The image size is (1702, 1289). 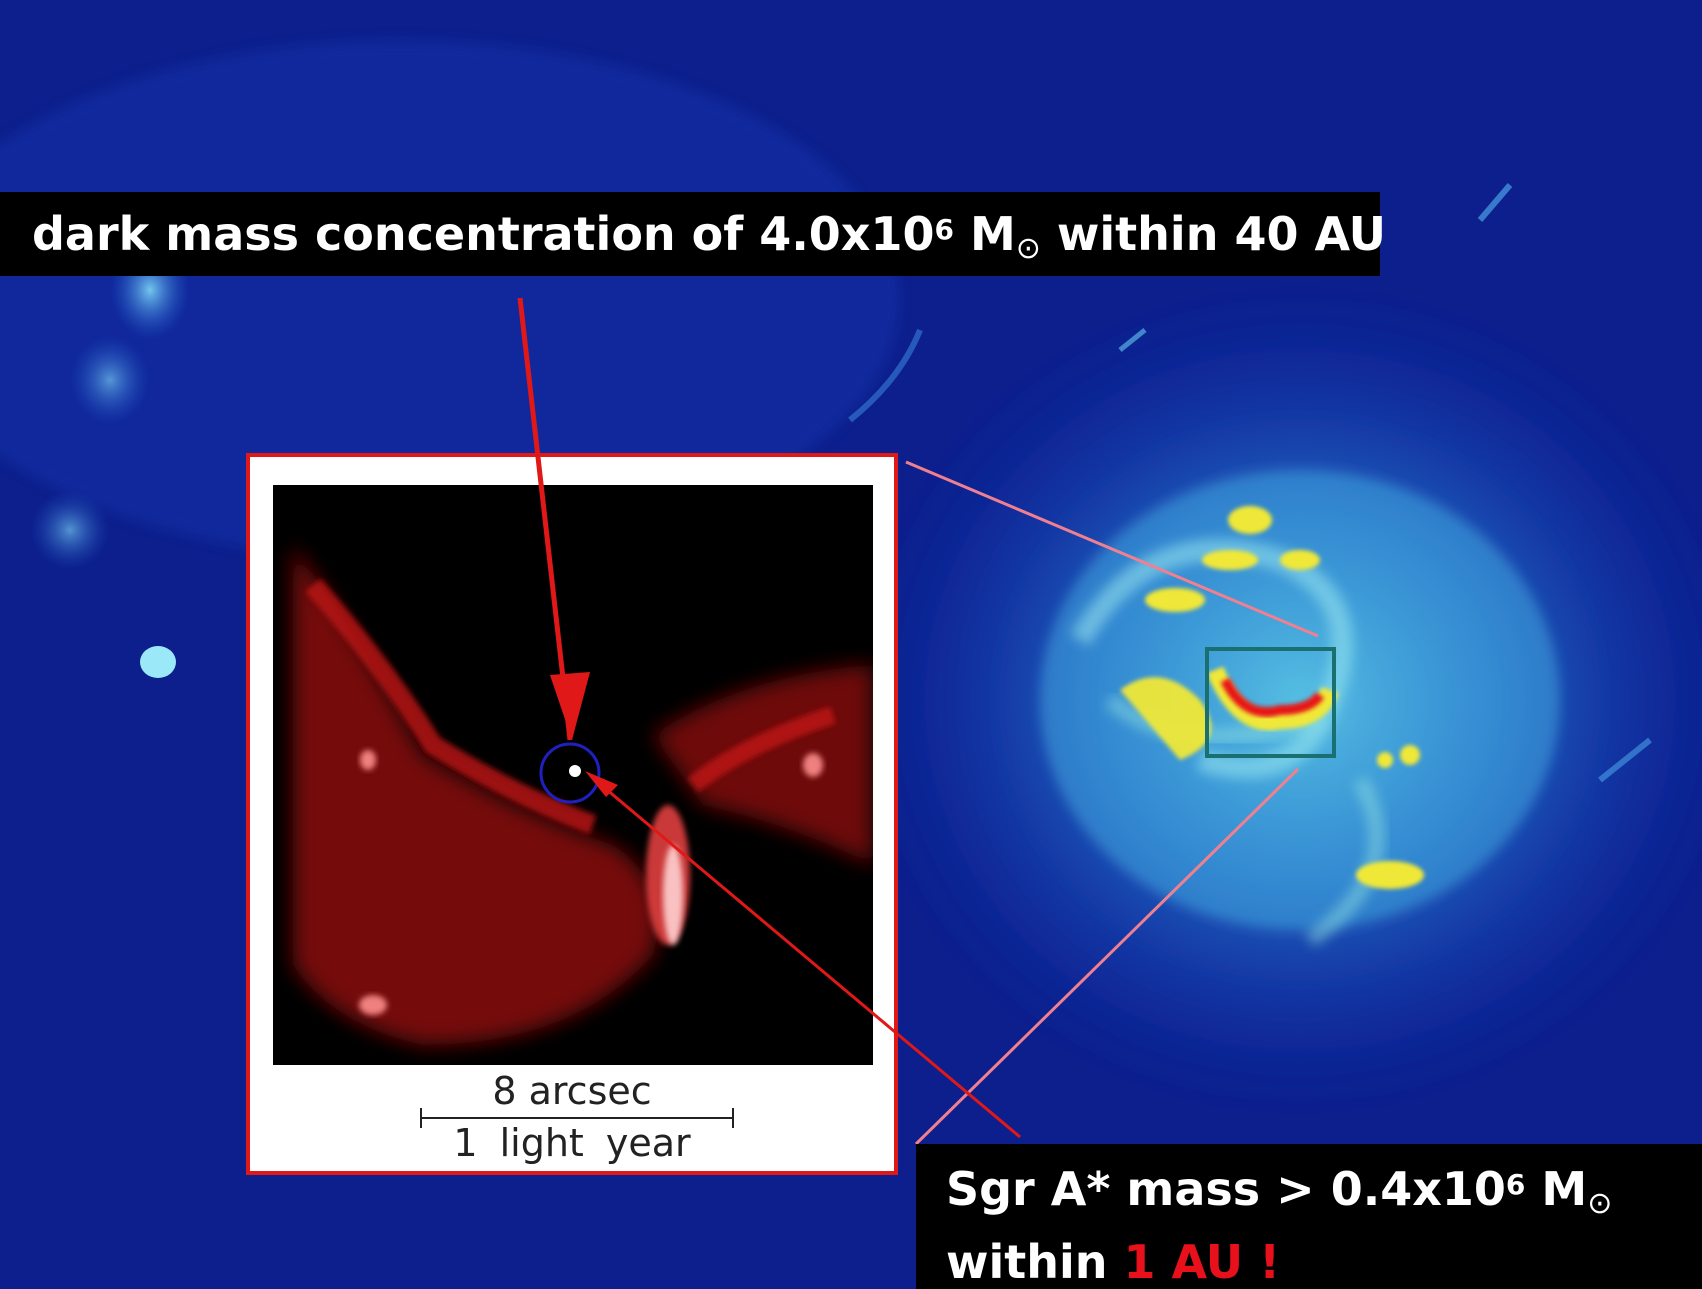 What do you see at coordinates (601, 784) in the screenshot?
I see `sgr-a-arrowhead` at bounding box center [601, 784].